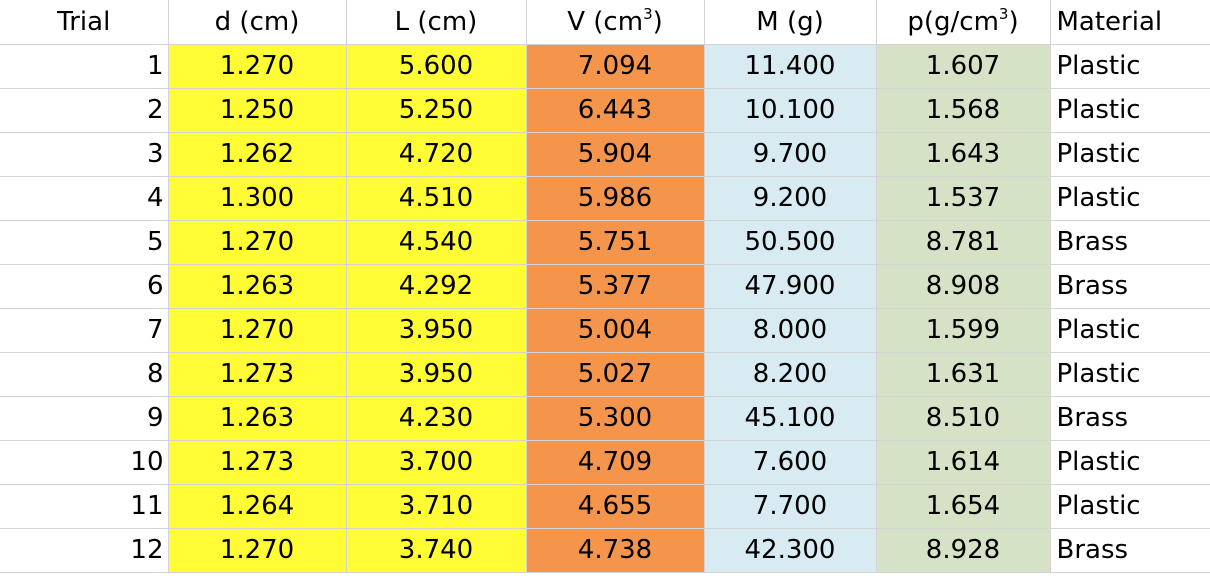  I want to click on cell-trial: 10, so click(84, 462).